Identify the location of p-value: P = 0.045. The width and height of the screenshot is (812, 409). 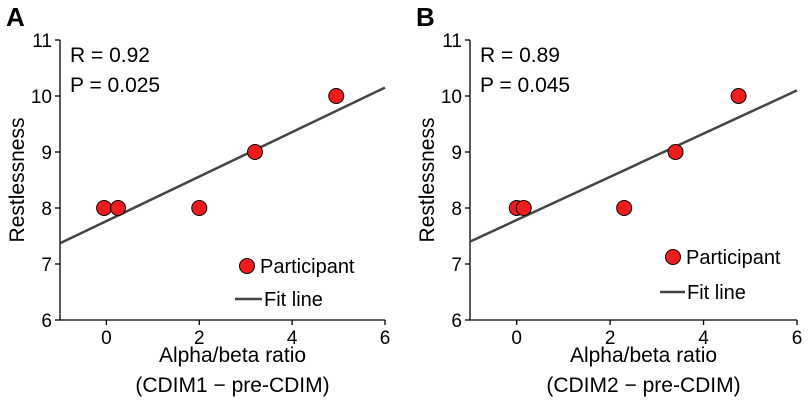
(525, 85).